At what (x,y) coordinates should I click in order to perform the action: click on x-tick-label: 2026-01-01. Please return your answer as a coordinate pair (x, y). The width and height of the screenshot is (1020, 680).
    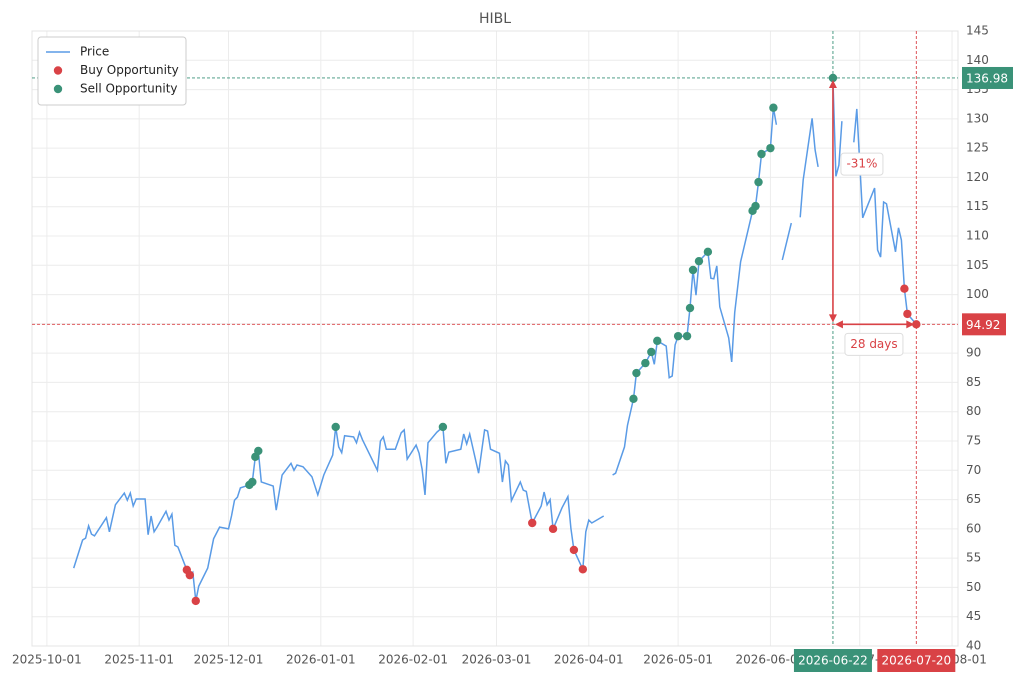
    Looking at the image, I should click on (321, 660).